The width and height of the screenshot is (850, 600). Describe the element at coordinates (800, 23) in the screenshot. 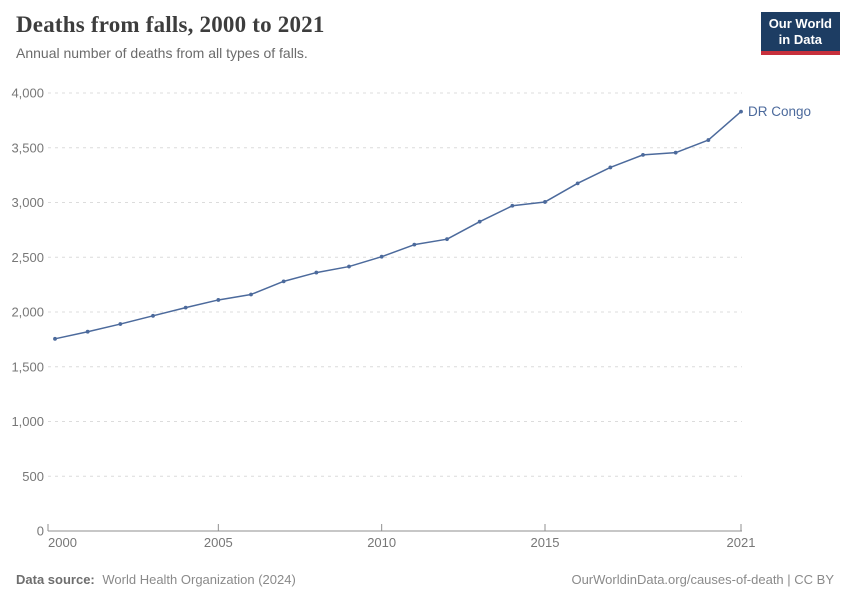

I see `logo-line1: Our World` at that location.